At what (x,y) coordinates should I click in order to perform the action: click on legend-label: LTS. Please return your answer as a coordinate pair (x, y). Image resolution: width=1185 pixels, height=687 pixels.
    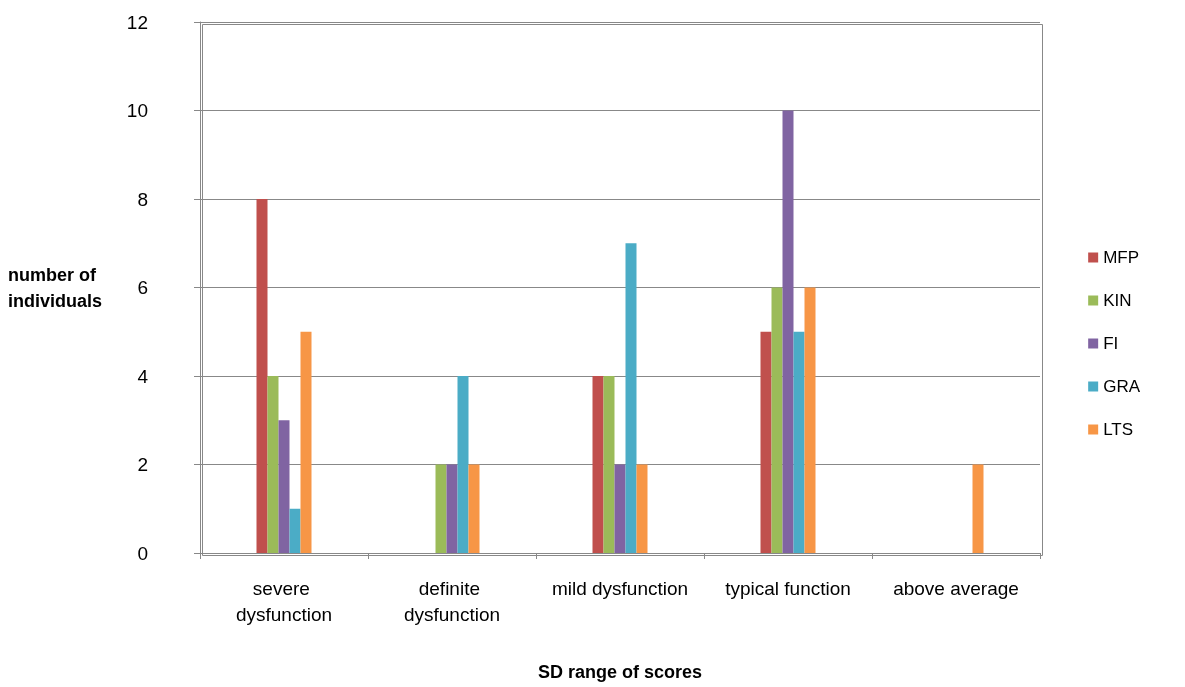
    Looking at the image, I should click on (1118, 429).